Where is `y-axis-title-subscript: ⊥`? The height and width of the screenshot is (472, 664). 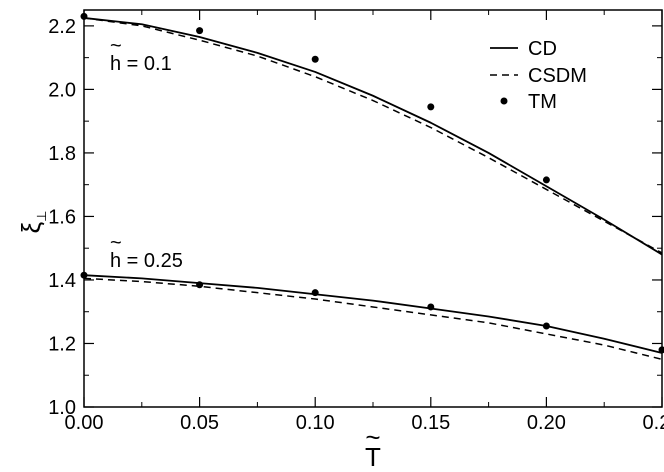
y-axis-title-subscript: ⊥ is located at coordinates (41, 216).